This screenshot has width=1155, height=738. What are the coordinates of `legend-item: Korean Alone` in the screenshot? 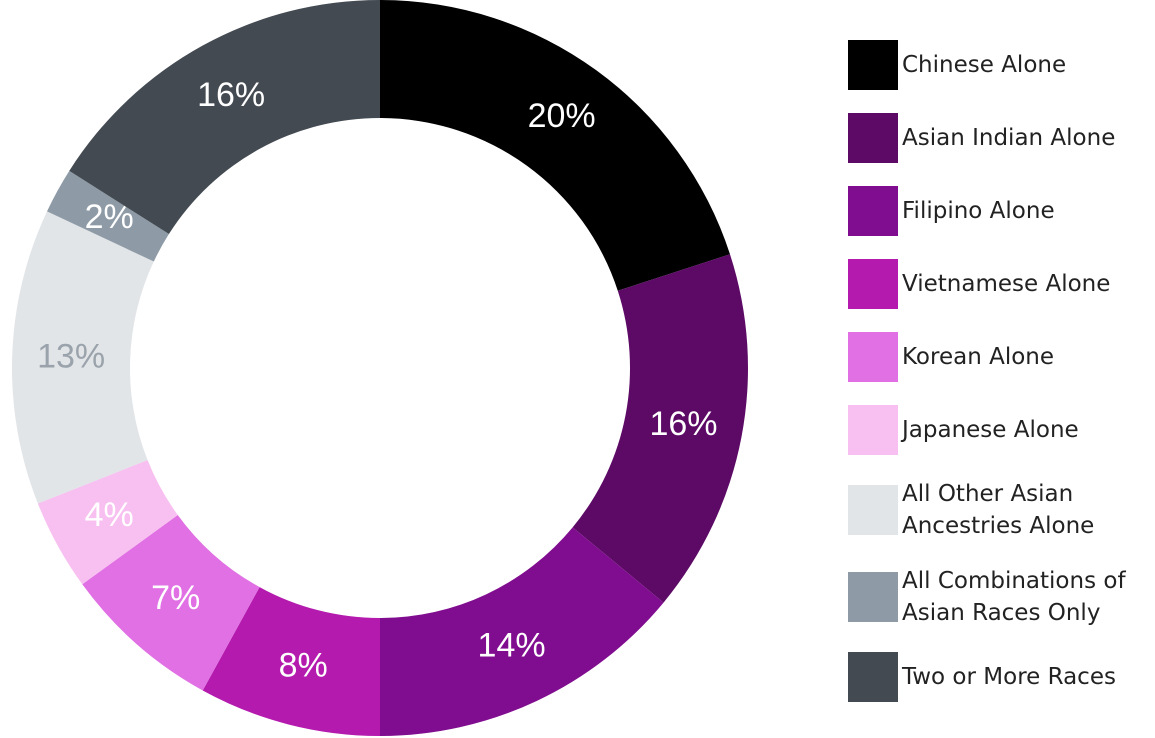 It's located at (998, 357).